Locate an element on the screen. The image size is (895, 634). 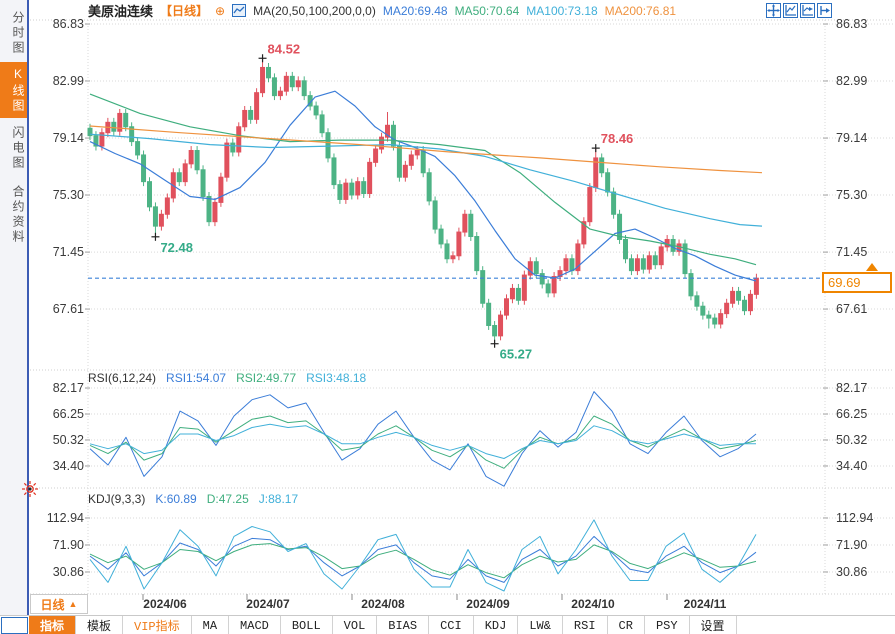
RSI-axis-label-l: 34.40 is located at coordinates (68, 465).